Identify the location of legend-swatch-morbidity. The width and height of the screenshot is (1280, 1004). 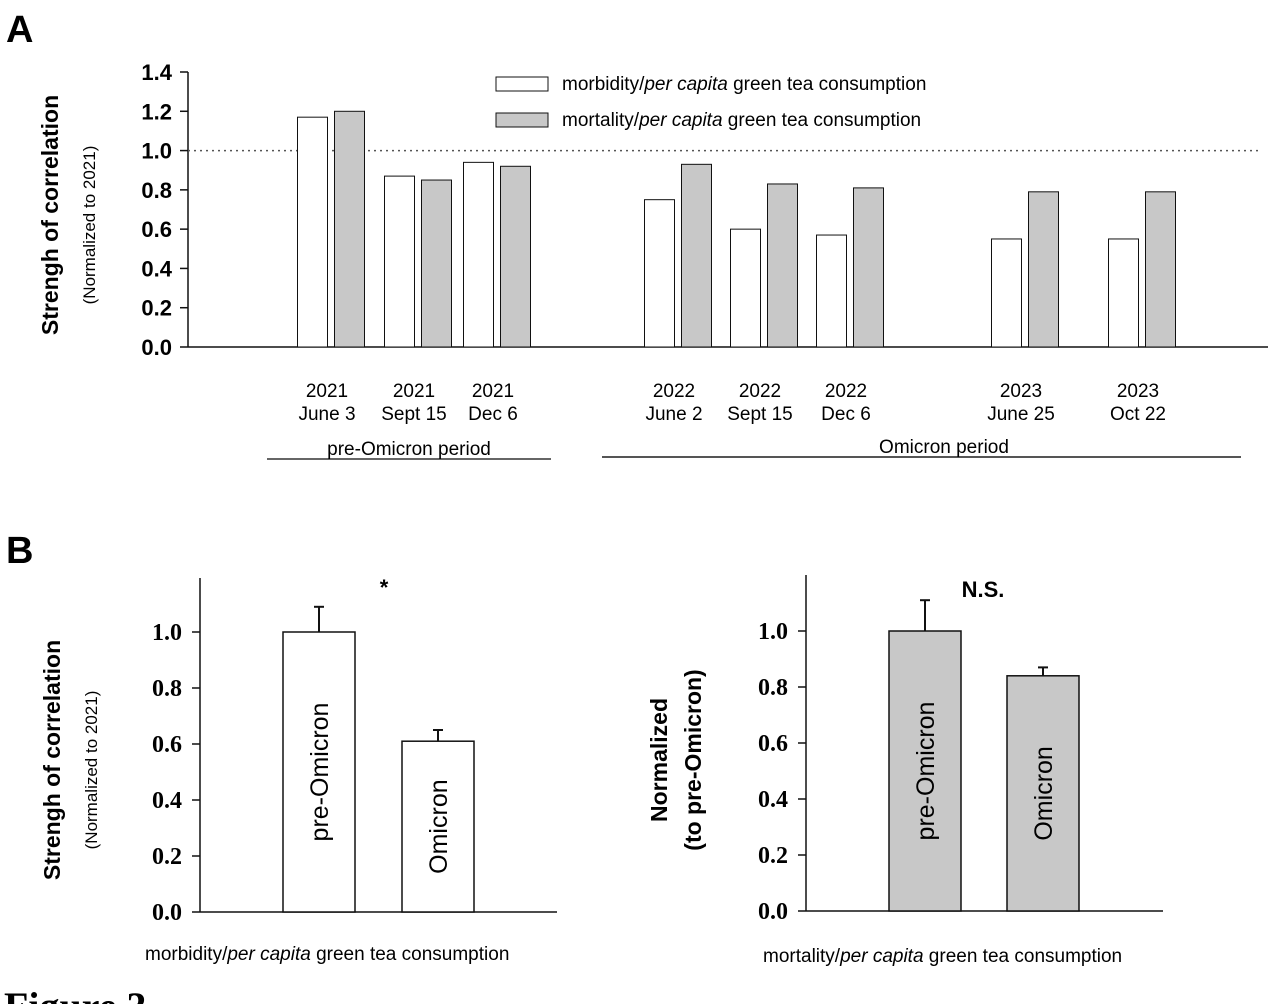
(522, 84).